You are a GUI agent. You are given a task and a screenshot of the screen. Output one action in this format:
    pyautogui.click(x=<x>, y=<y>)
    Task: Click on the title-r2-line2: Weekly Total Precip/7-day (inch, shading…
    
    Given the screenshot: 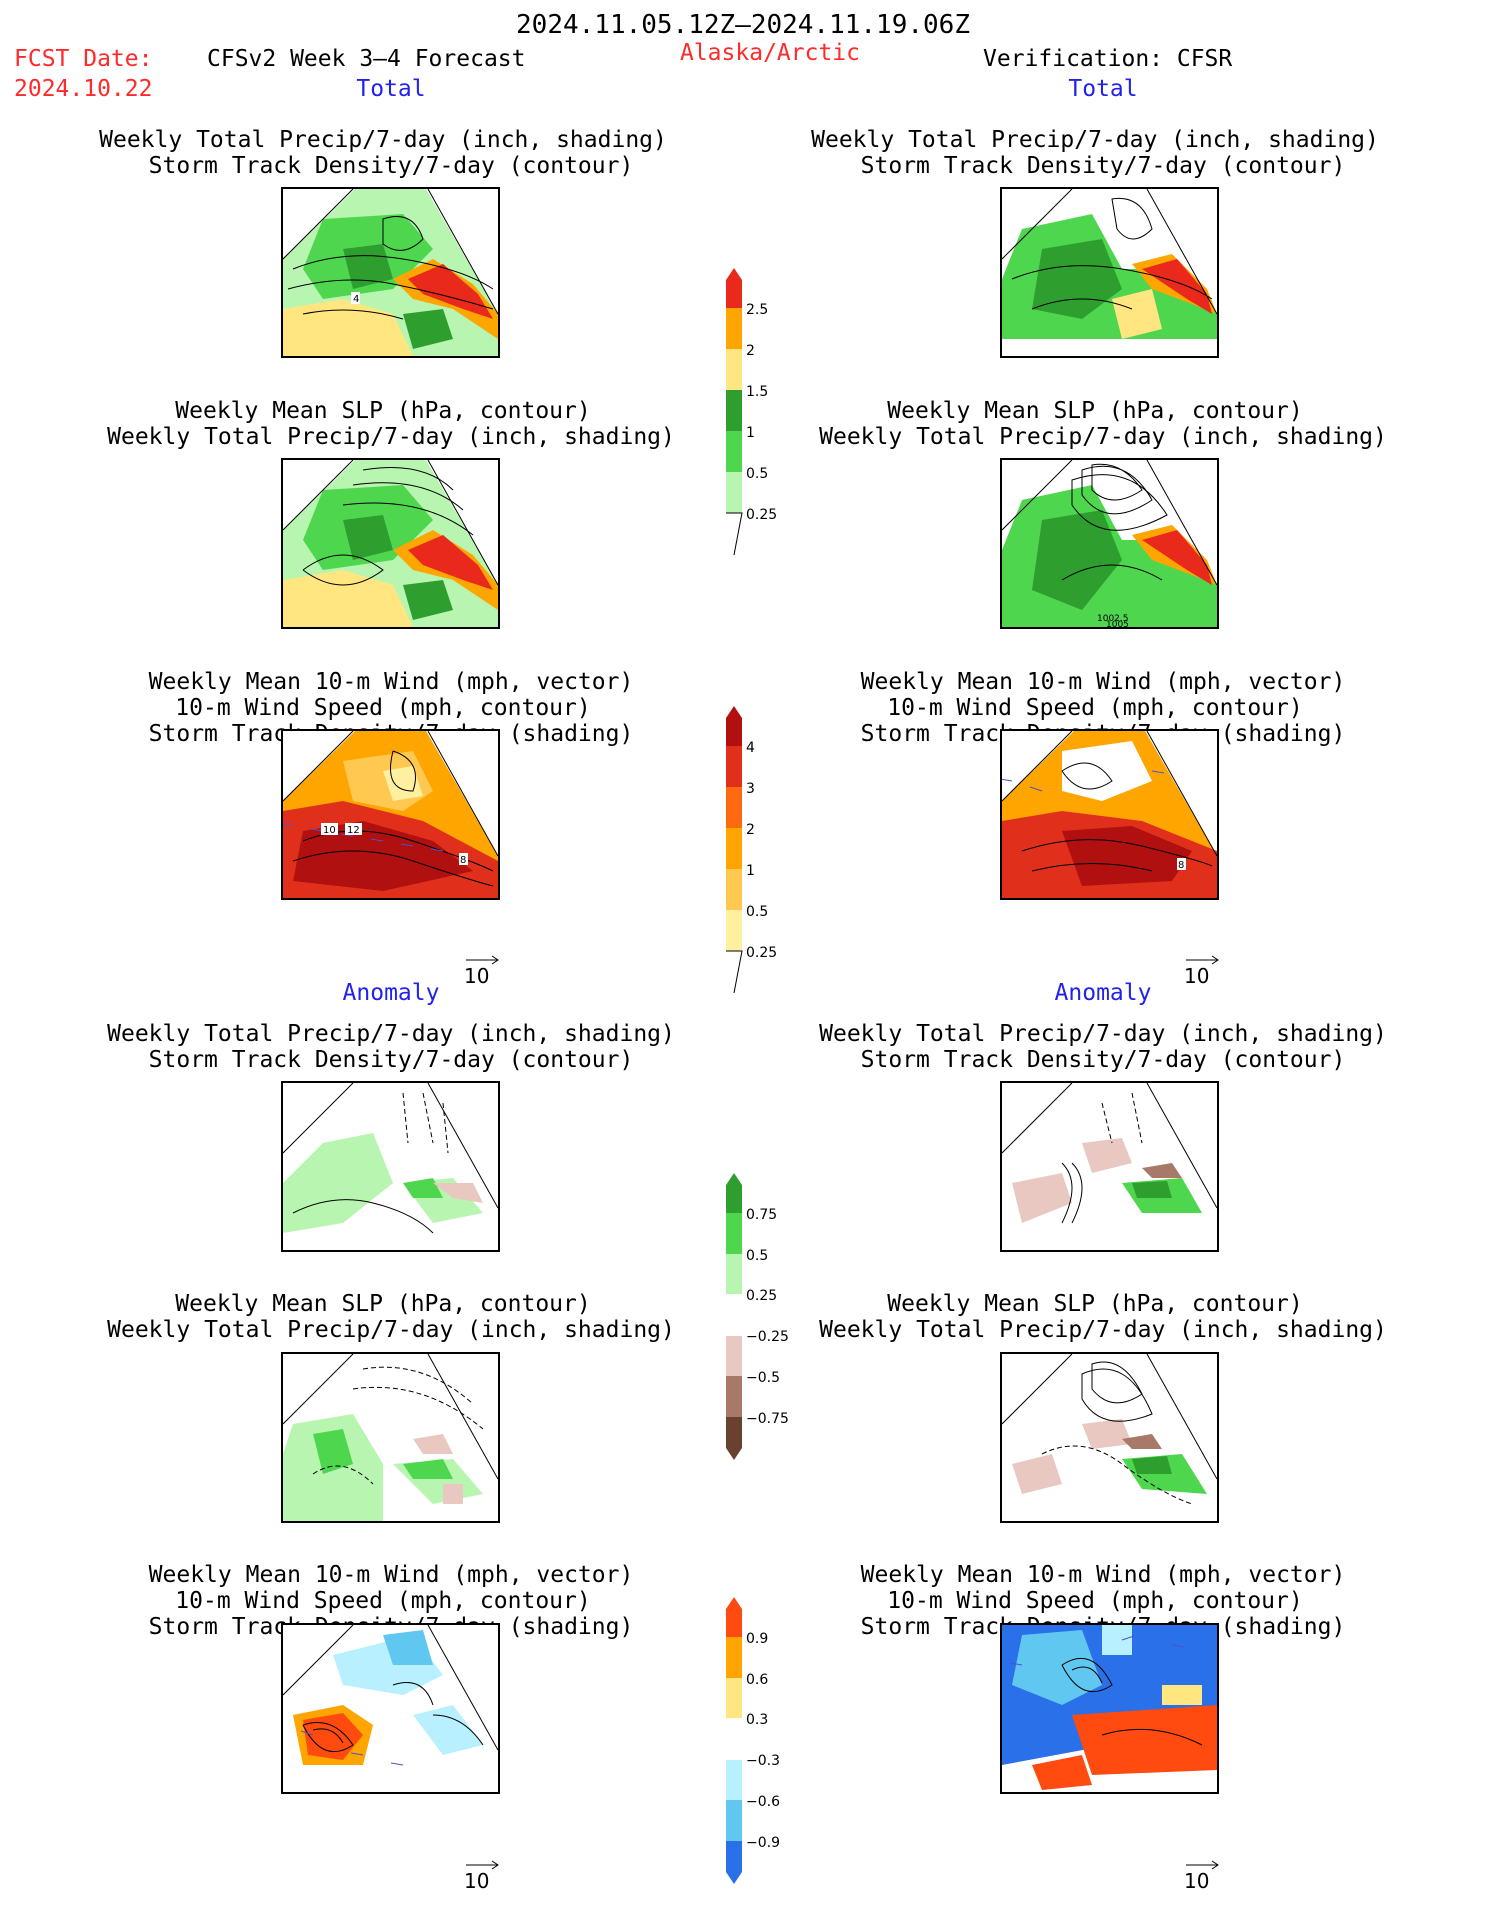 What is the action you would take?
    pyautogui.click(x=1103, y=437)
    